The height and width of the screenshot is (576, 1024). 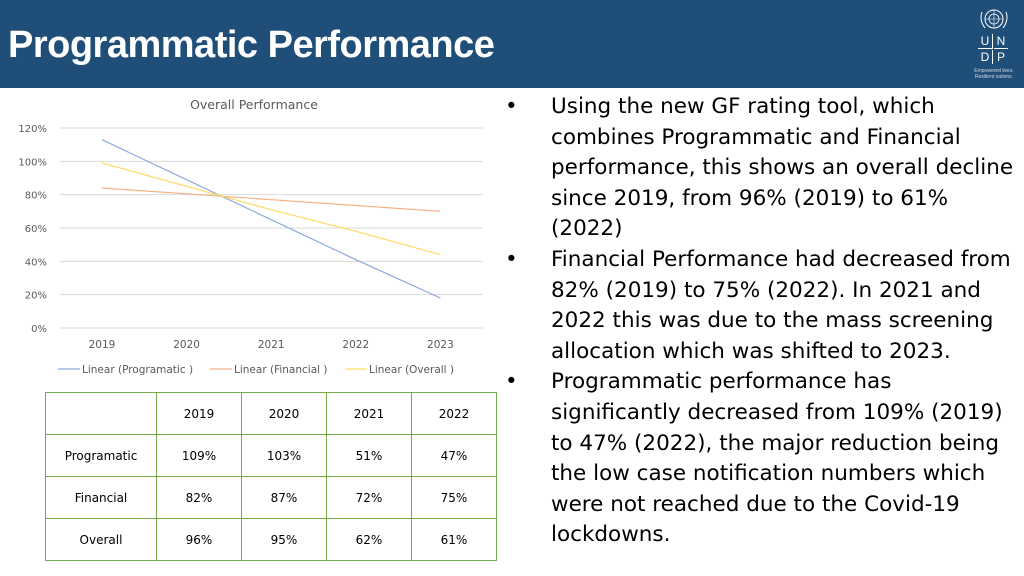 I want to click on chart-x-axis: 2019 2020 2021 2022 2023, so click(x=271, y=345).